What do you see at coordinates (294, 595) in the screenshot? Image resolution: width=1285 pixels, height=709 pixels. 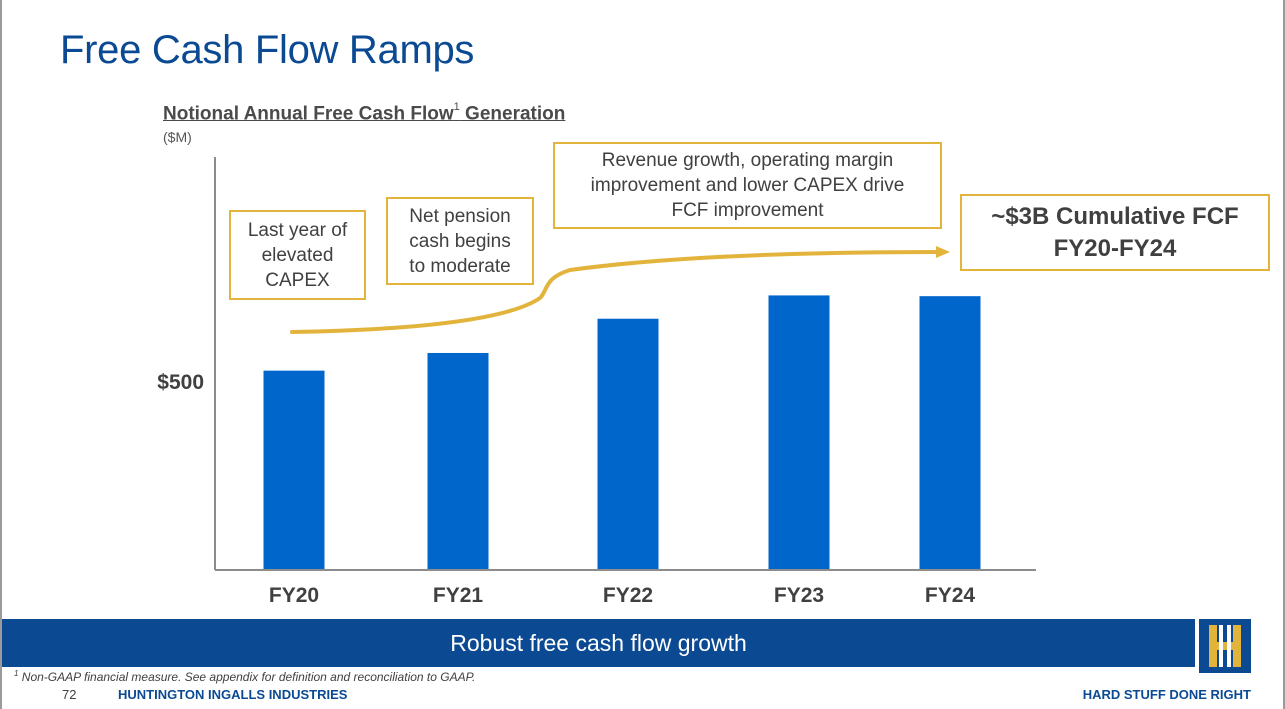 I see `x-tick-label-fy20: FY20` at bounding box center [294, 595].